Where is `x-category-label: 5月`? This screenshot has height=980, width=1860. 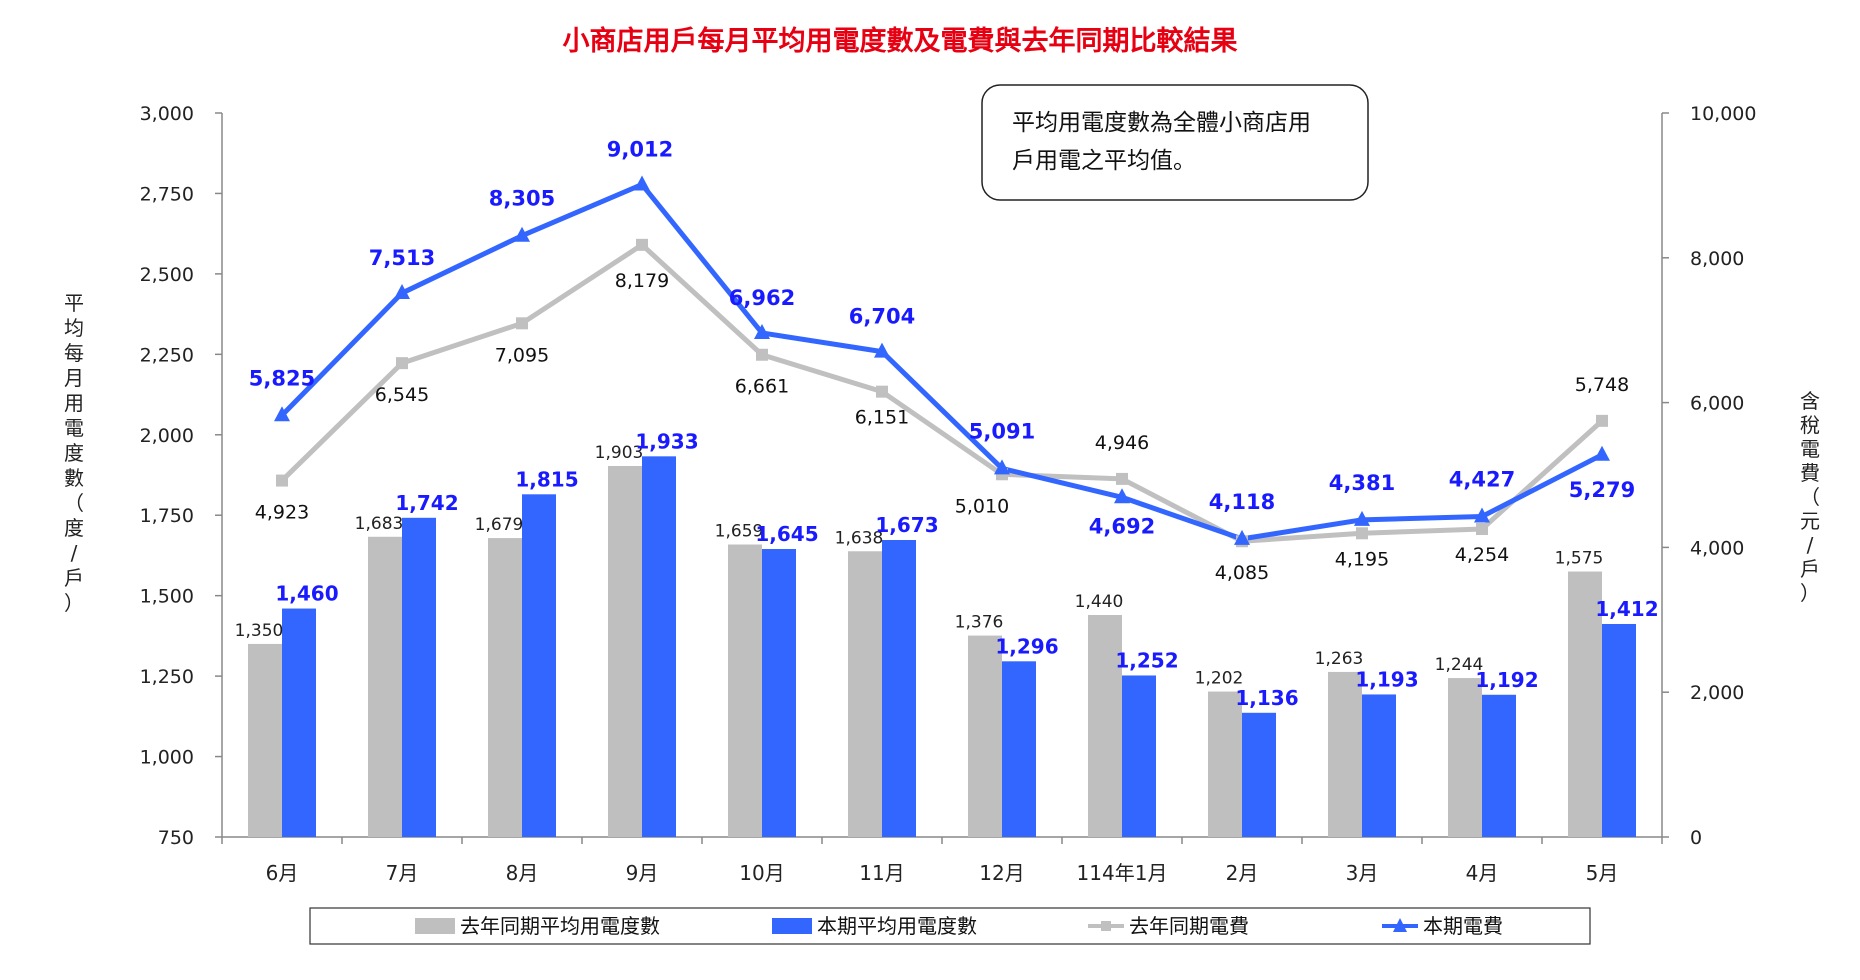 x-category-label: 5月 is located at coordinates (1602, 873).